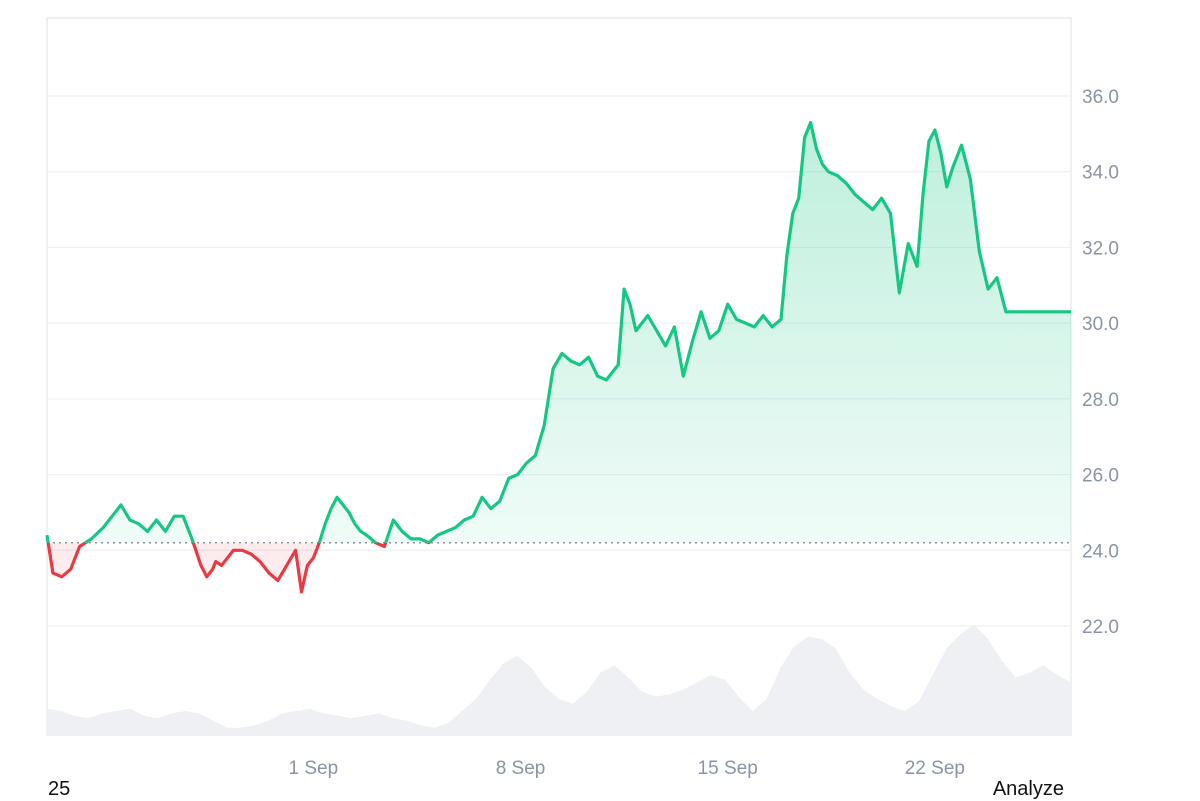  What do you see at coordinates (521, 768) in the screenshot?
I see `x-tick-label: 8 Sep` at bounding box center [521, 768].